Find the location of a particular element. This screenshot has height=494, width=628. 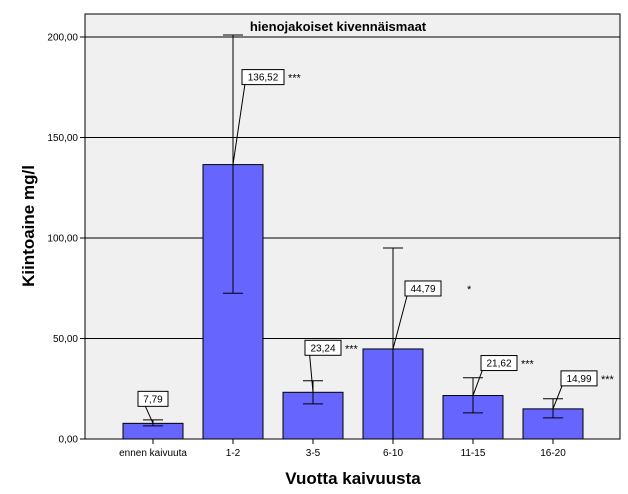

x-axis-title: Vuotta kaivuusta is located at coordinates (353, 478).